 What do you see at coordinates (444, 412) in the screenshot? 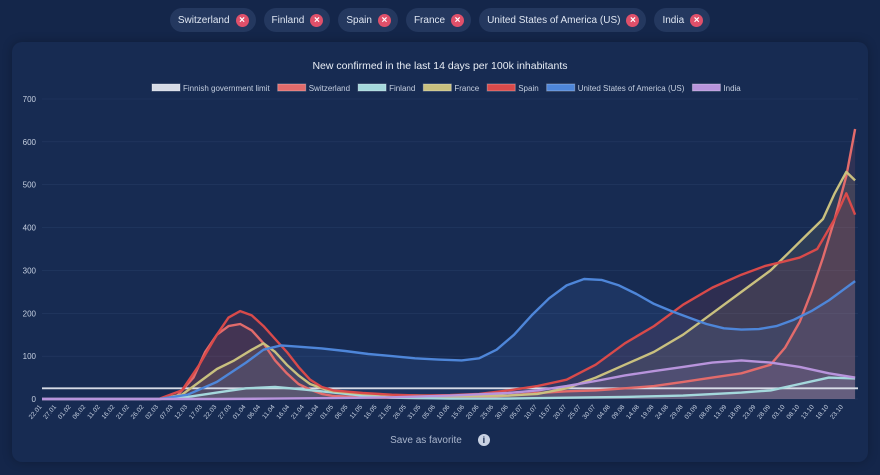
I see `x-tick-label: 10.06` at bounding box center [444, 412].